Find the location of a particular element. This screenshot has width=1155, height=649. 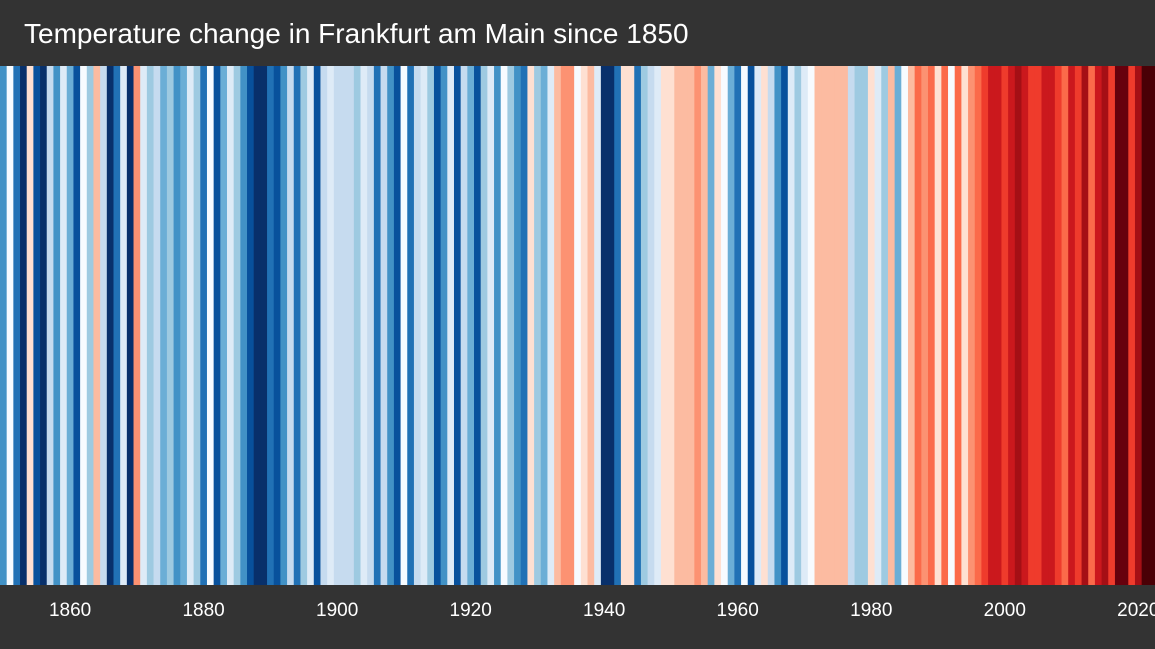

stripe-1996 is located at coordinates (978, 325).